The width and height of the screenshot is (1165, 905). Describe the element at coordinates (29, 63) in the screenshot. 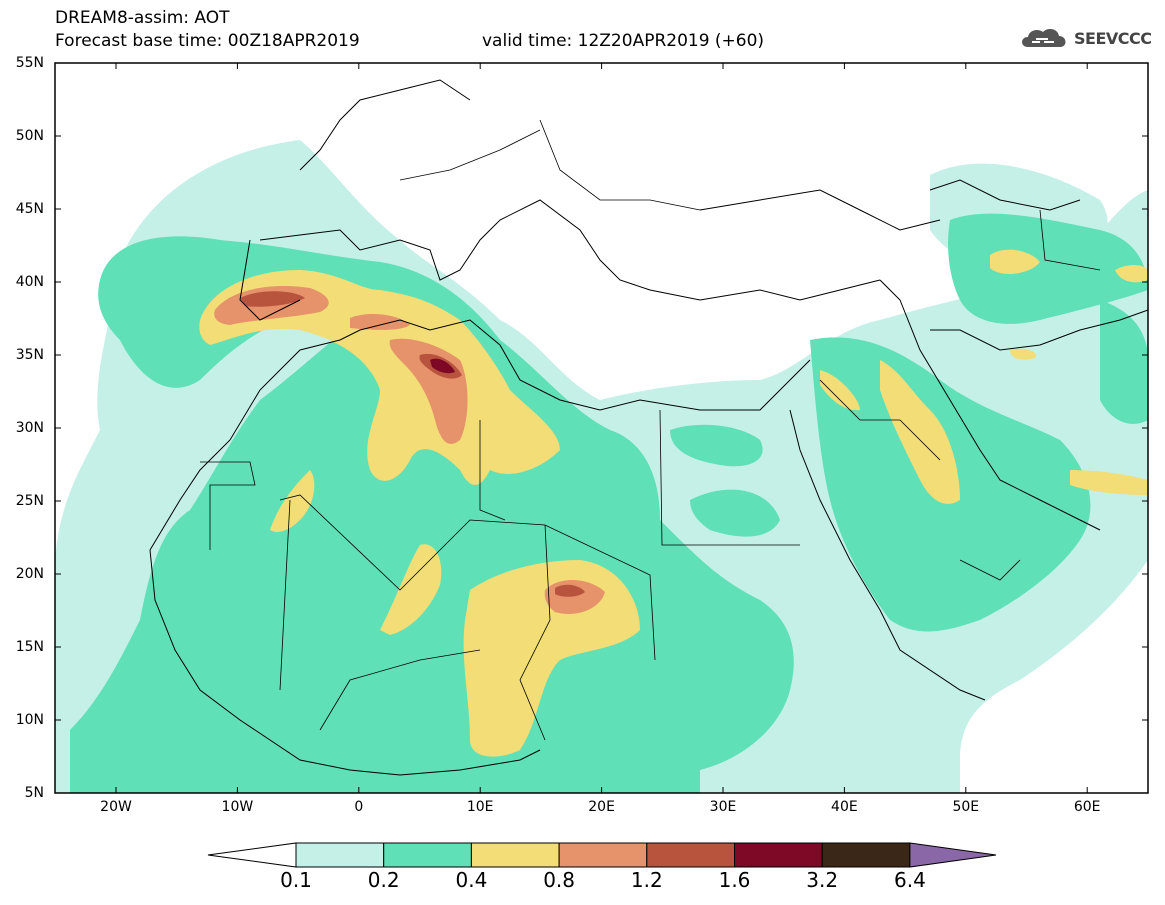

I see `lat-label: 55N` at that location.